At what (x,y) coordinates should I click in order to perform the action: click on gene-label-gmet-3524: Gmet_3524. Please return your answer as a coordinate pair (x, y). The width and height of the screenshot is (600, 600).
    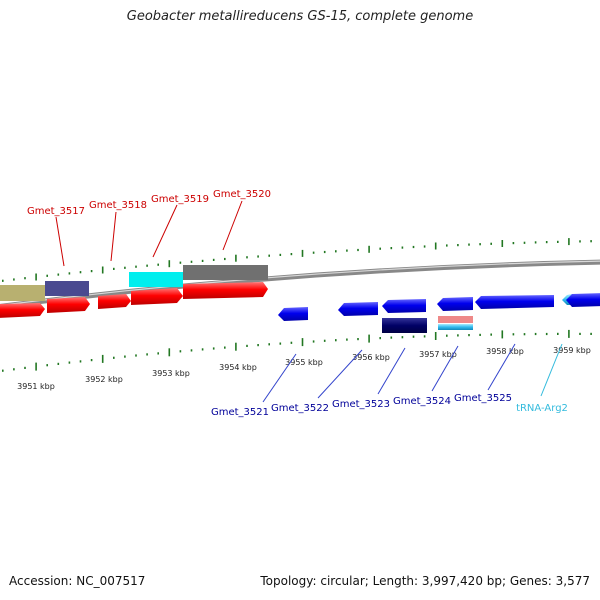
    Looking at the image, I should click on (422, 401).